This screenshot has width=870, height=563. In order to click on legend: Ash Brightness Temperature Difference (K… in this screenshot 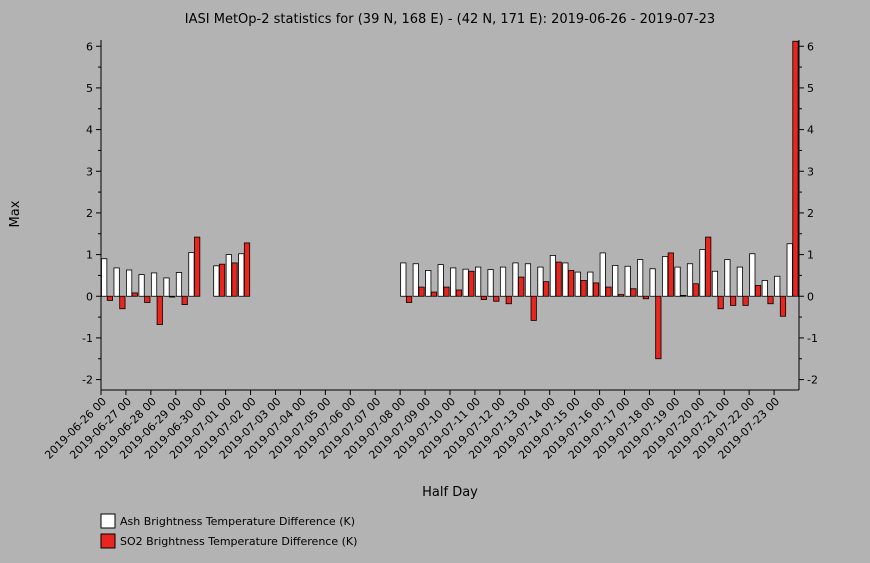, I will do `click(228, 531)`.